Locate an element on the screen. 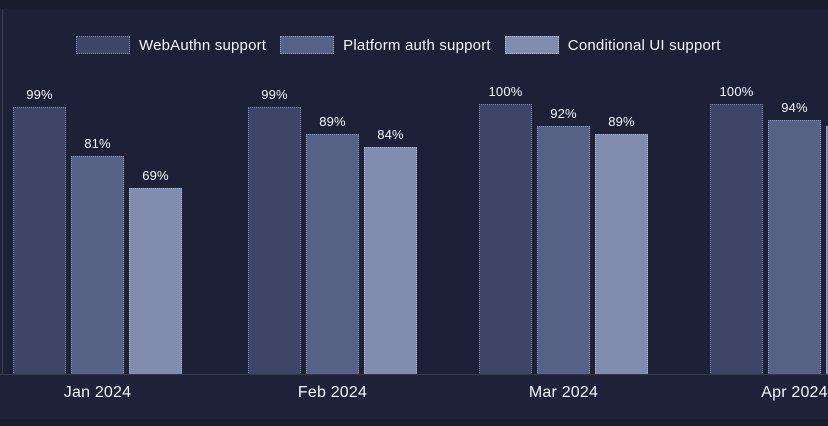 This screenshot has height=426, width=828. bar-conditional-ui-jan-2024: 69% is located at coordinates (155, 271).